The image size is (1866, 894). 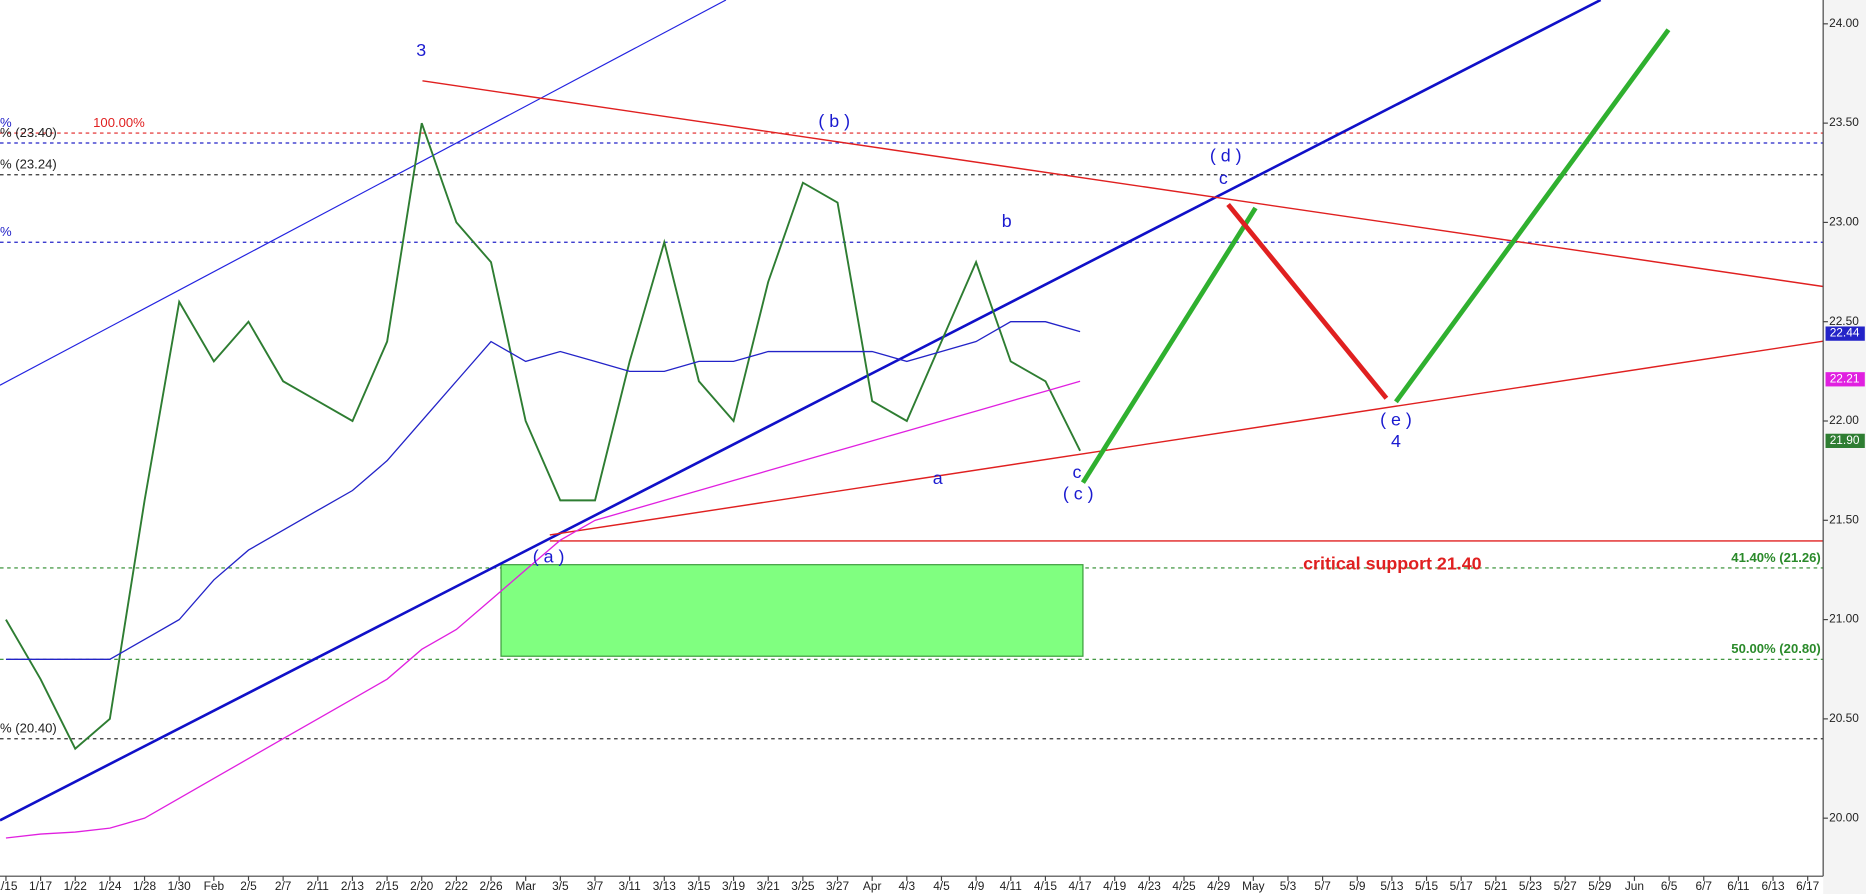 I want to click on y-tick-label: 22.50, so click(x=1844, y=321).